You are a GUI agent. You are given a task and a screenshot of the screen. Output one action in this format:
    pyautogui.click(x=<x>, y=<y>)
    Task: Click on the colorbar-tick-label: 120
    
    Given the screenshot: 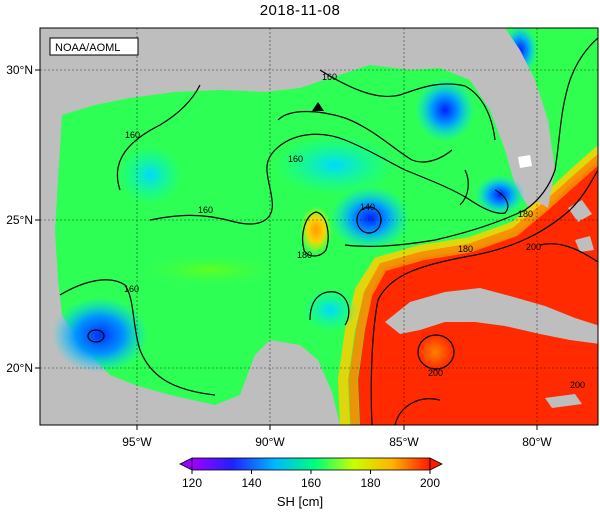 What is the action you would take?
    pyautogui.click(x=192, y=483)
    